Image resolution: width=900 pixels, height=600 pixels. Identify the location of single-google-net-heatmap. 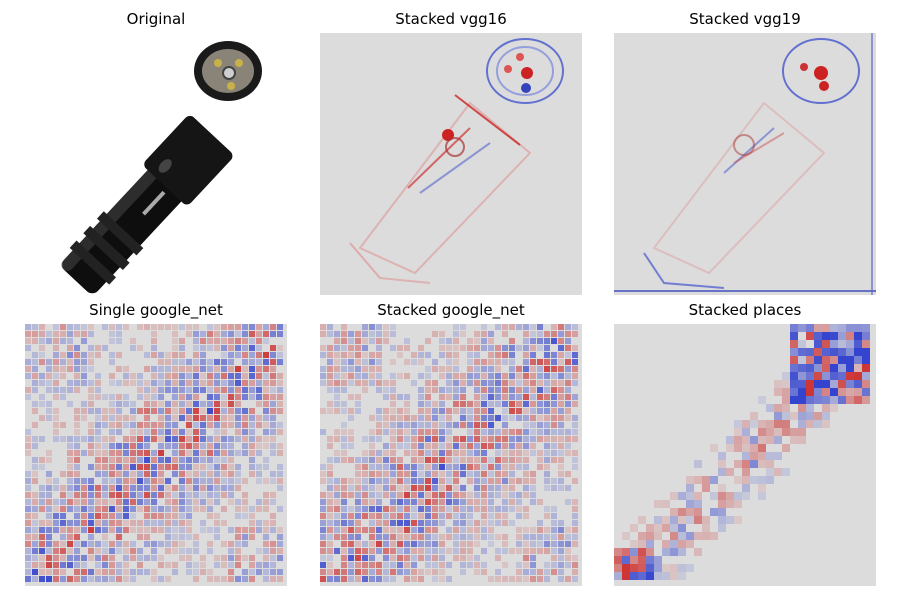
(154, 453).